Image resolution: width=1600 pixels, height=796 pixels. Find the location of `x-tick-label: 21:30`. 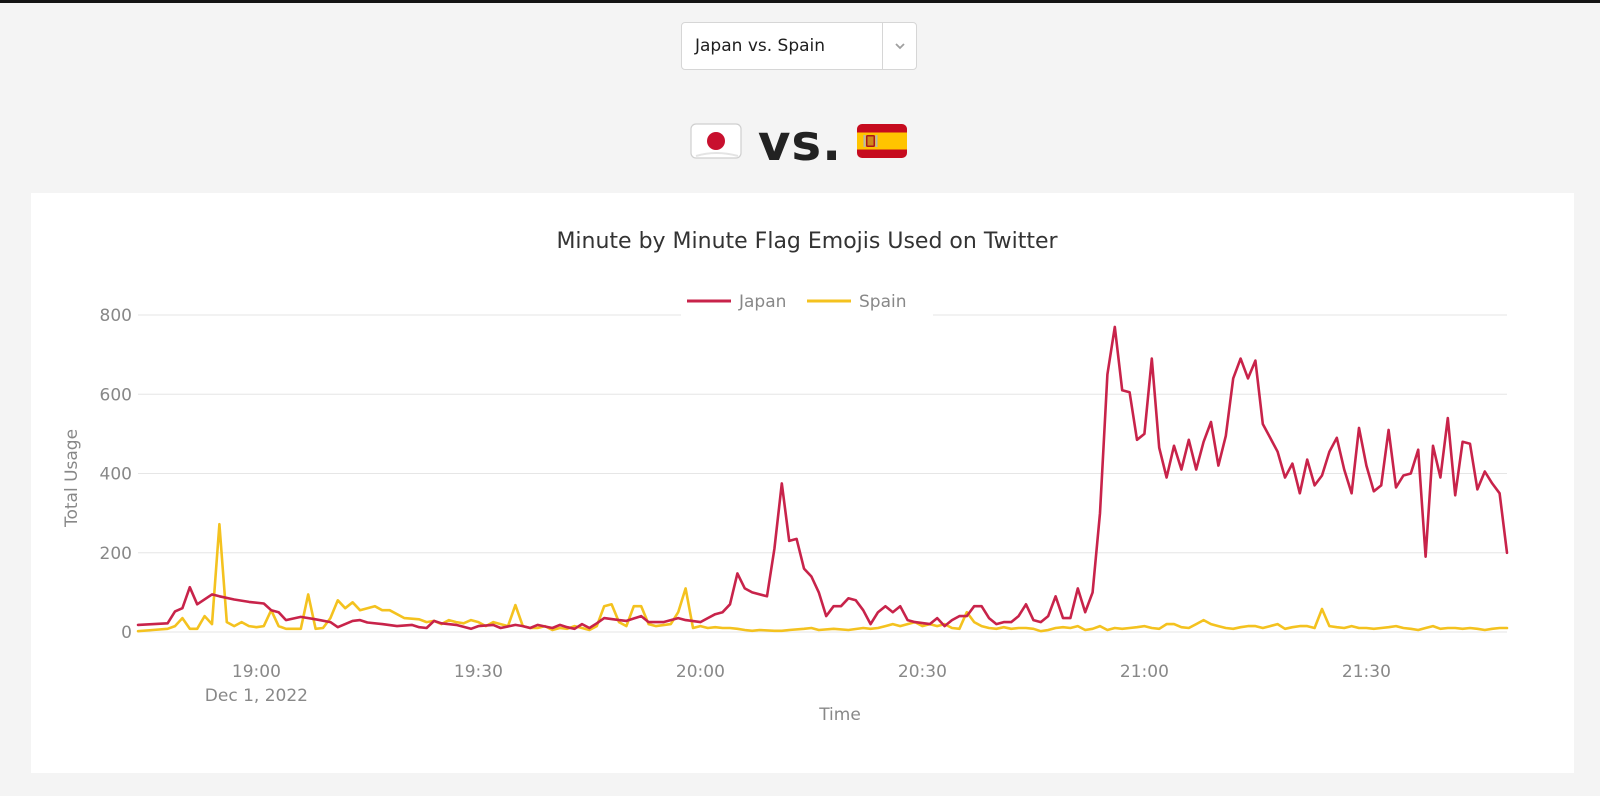

x-tick-label: 21:30 is located at coordinates (1366, 672).